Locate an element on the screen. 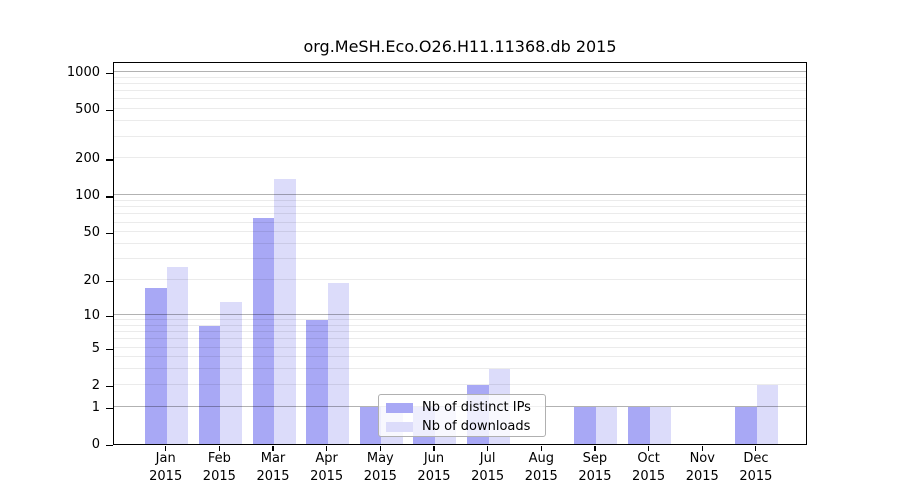 Image resolution: width=900 pixels, height=500 pixels. legend-swatch-downloads is located at coordinates (399, 426).